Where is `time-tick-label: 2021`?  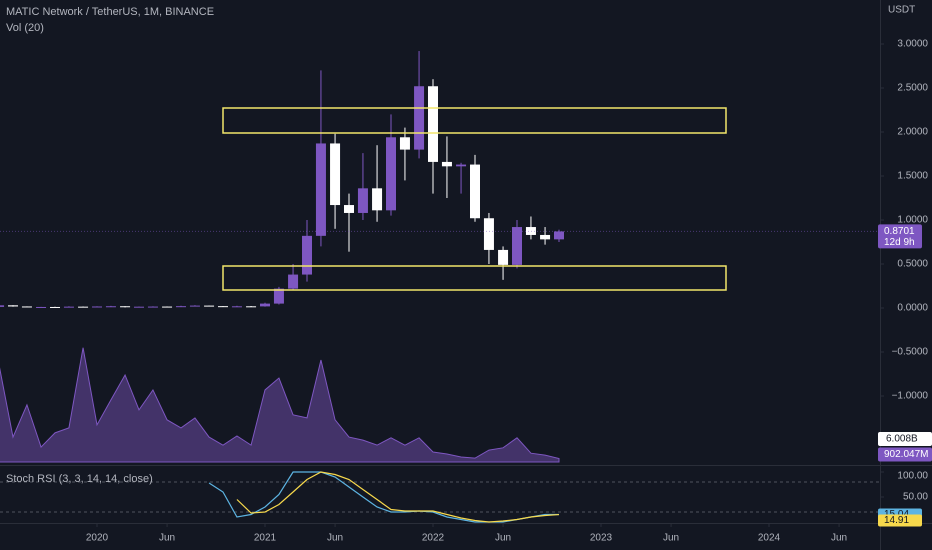 time-tick-label: 2021 is located at coordinates (265, 538).